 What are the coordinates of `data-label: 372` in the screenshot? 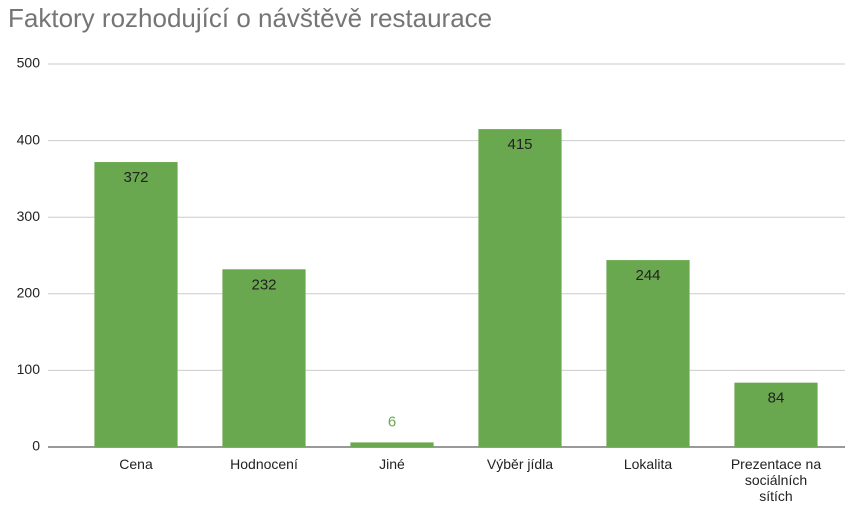 It's located at (135, 177).